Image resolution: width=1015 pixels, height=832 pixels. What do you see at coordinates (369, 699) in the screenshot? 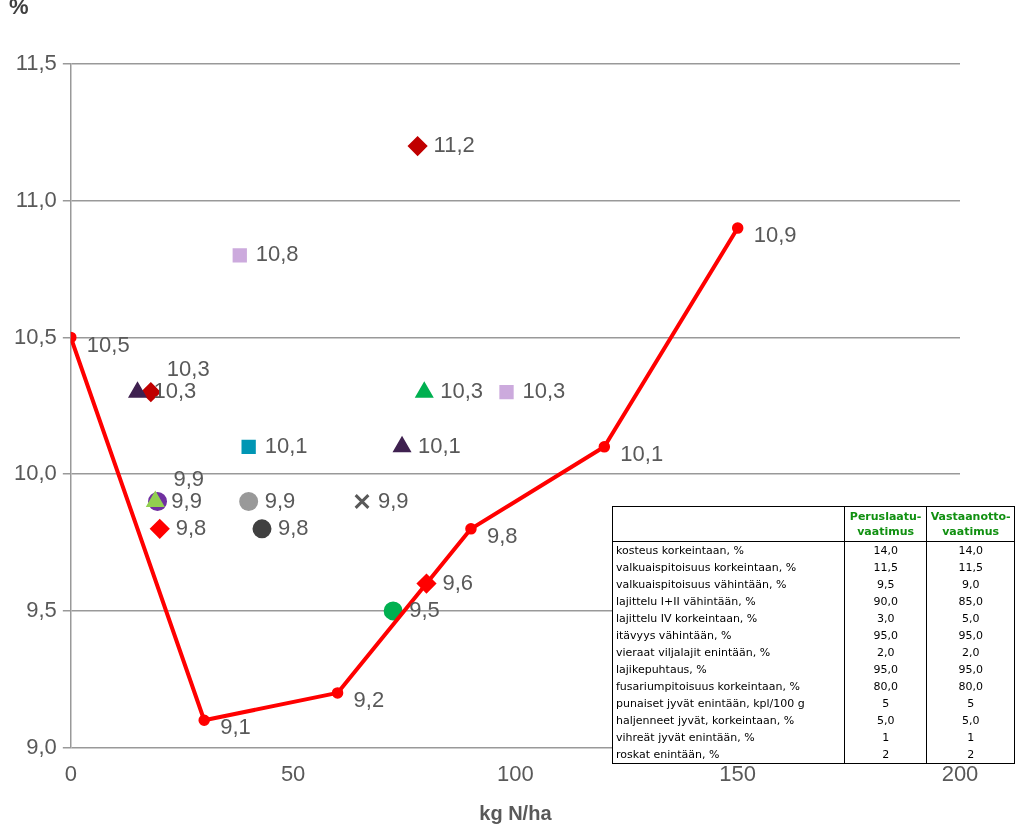
I see `data-label: 9,2` at bounding box center [369, 699].